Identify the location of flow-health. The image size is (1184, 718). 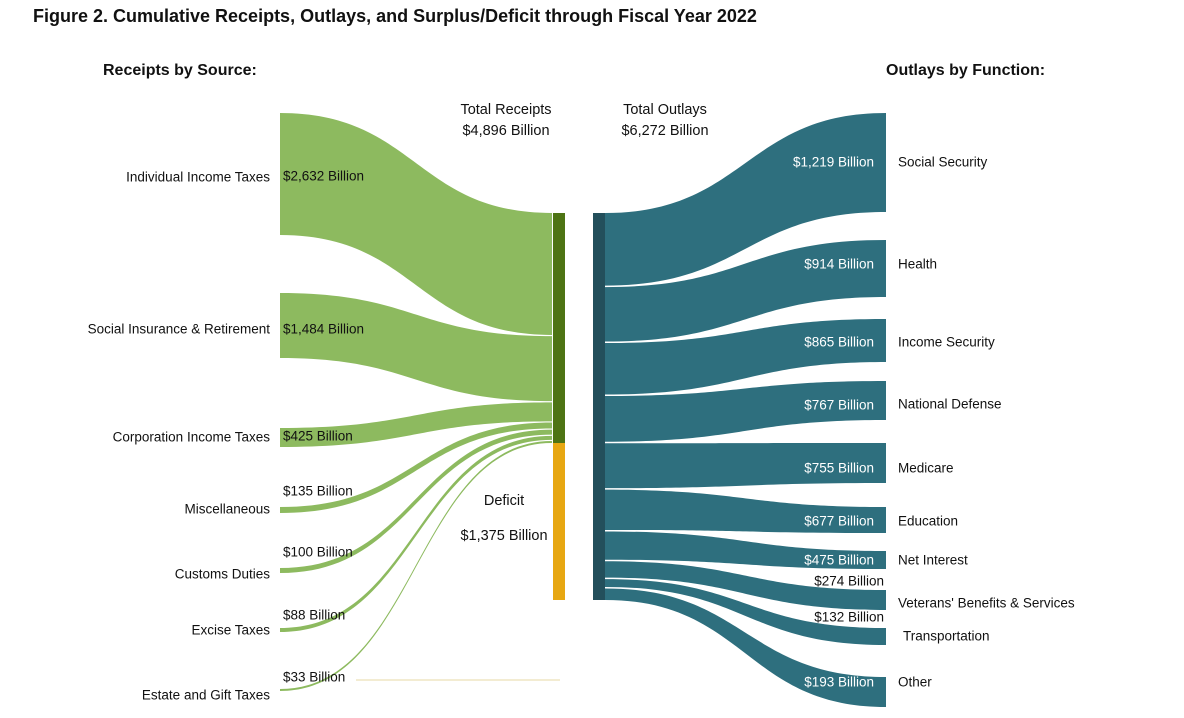
(745, 291).